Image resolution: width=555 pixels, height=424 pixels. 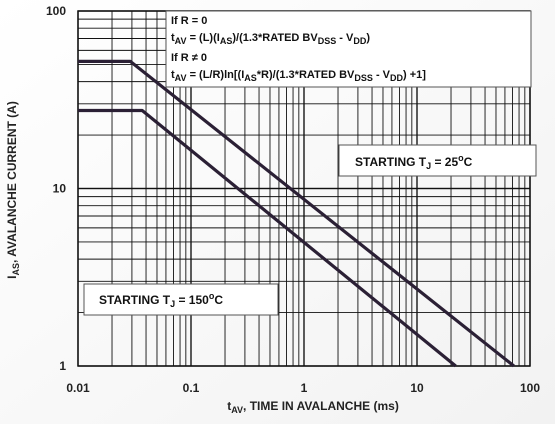 I want to click on x-tick-label: 1, so click(x=304, y=388).